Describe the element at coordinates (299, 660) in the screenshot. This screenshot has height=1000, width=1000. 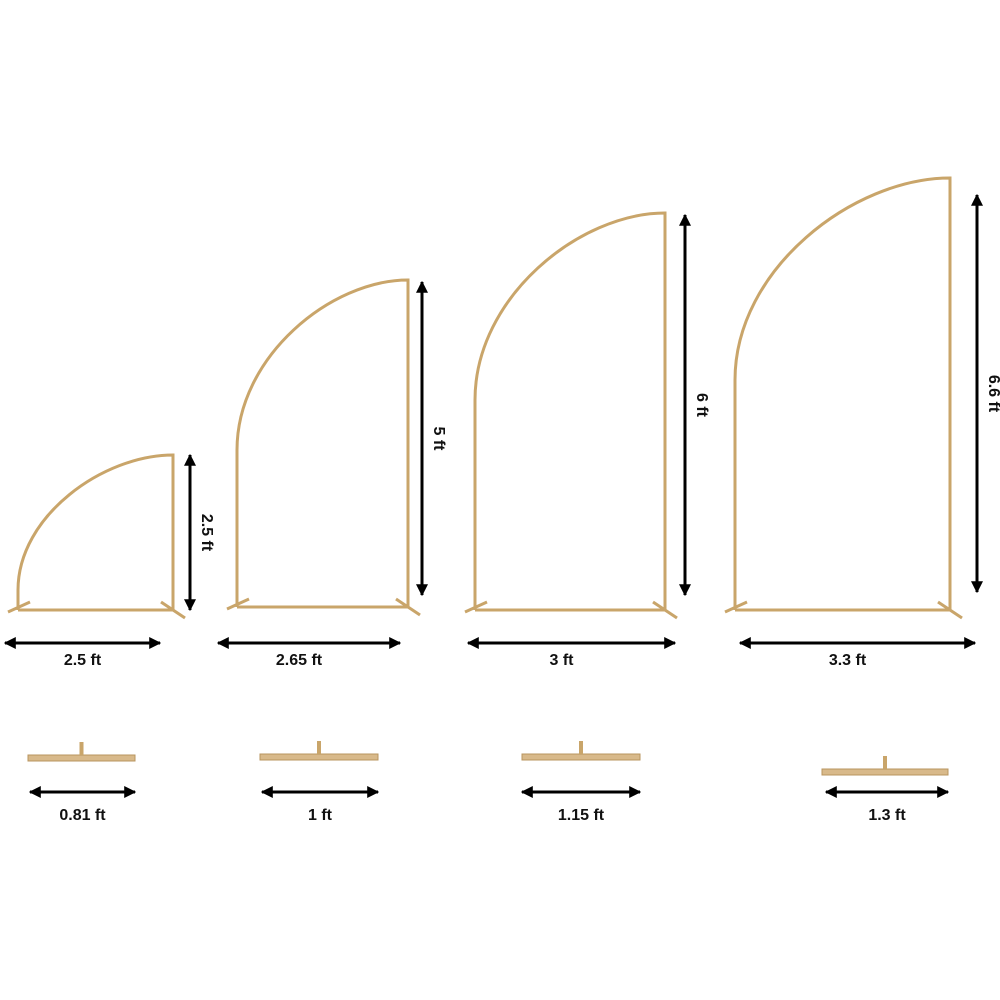
I see `width-label: 2.65 ft` at that location.